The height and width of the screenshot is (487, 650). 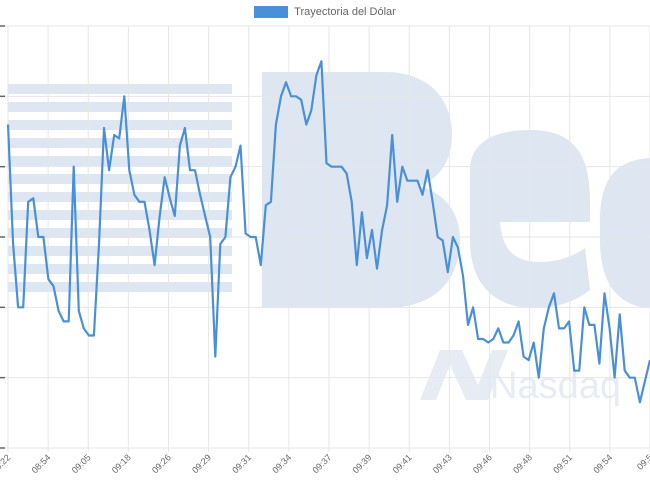 What do you see at coordinates (402, 463) in the screenshot?
I see `x-tick-label: 09:41` at bounding box center [402, 463].